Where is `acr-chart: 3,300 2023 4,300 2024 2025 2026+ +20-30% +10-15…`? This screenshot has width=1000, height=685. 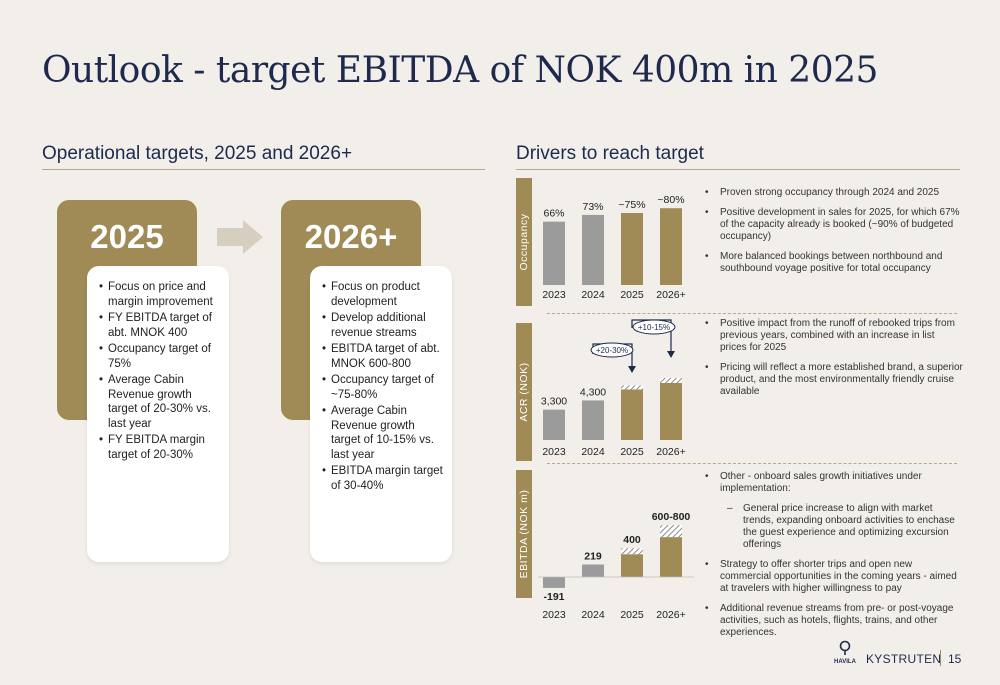
acr-chart: 3,300 2023 4,300 2024 2025 2026+ +20-30% +10-15… is located at coordinates (613, 388).